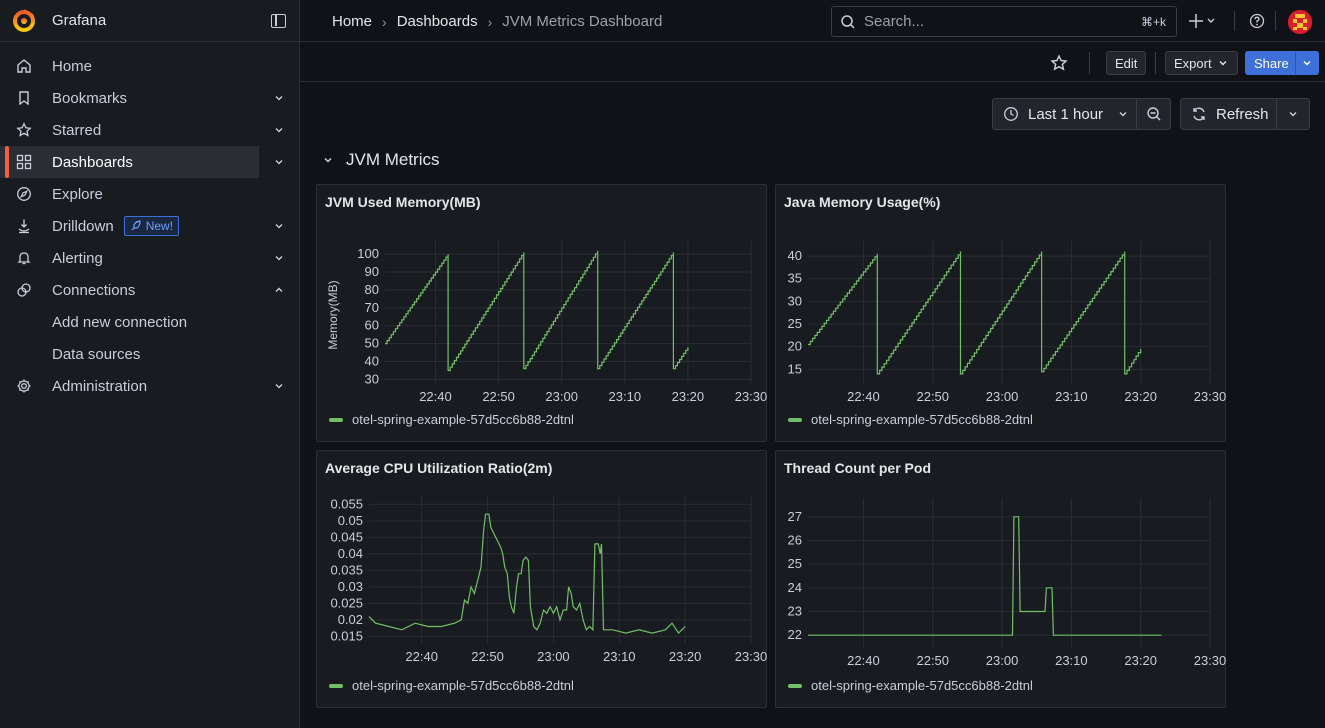 This screenshot has height=728, width=1325. What do you see at coordinates (1004, 21) in the screenshot?
I see `search-input: Search... ⌘+k` at bounding box center [1004, 21].